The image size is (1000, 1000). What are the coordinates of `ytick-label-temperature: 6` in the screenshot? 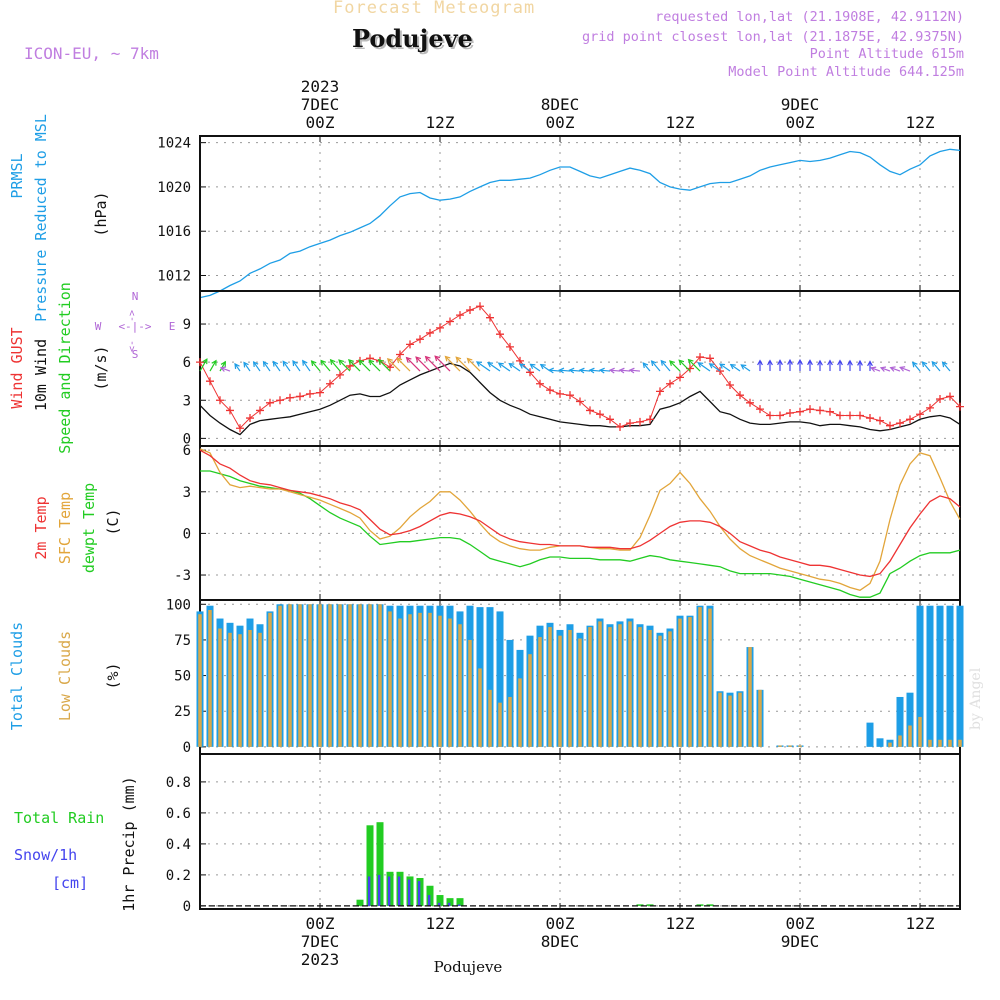 It's located at (187, 451).